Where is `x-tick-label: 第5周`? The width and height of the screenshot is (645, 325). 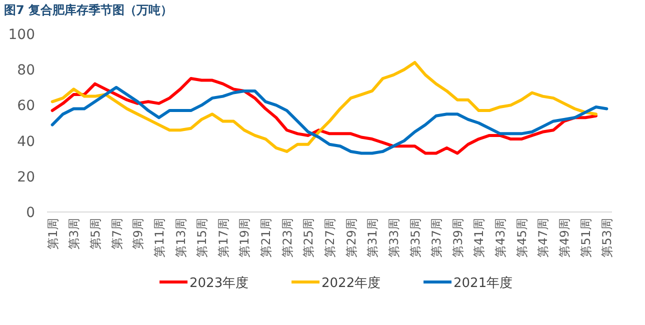 x-tick-label: 第5周 is located at coordinates (95, 234).